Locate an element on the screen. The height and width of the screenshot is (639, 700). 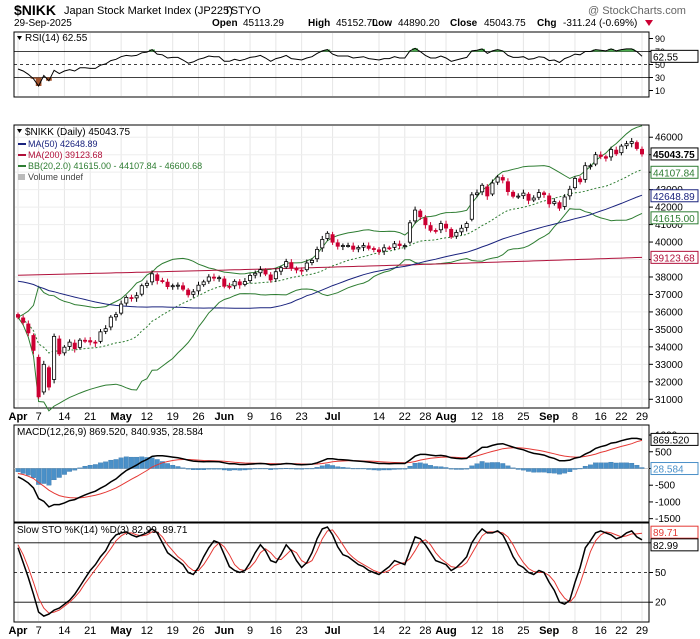
price-xlabel: Aug is located at coordinates (445, 417).